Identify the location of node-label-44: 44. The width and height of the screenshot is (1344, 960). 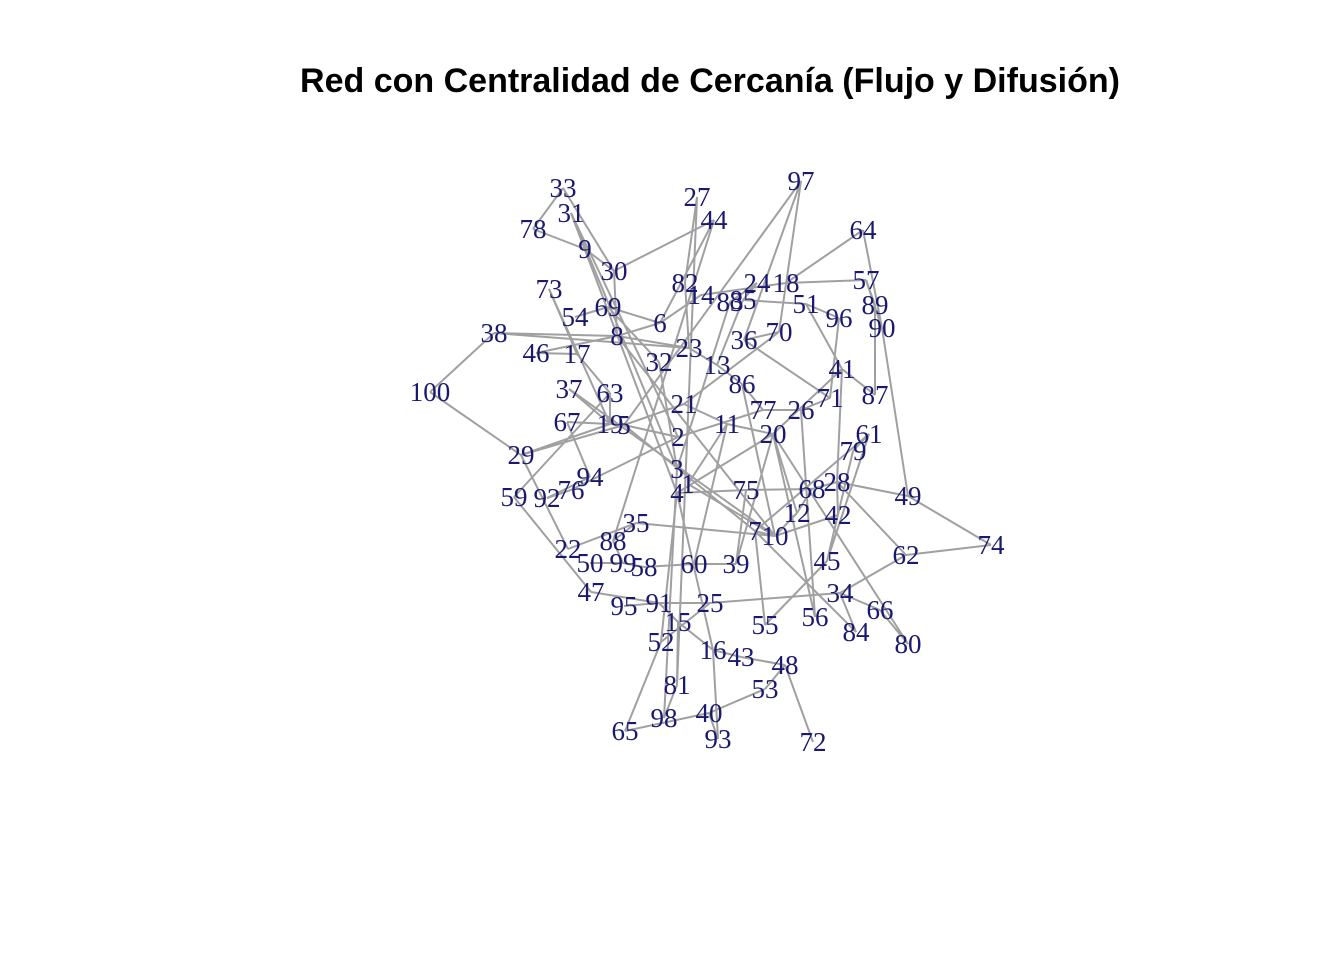
(715, 220).